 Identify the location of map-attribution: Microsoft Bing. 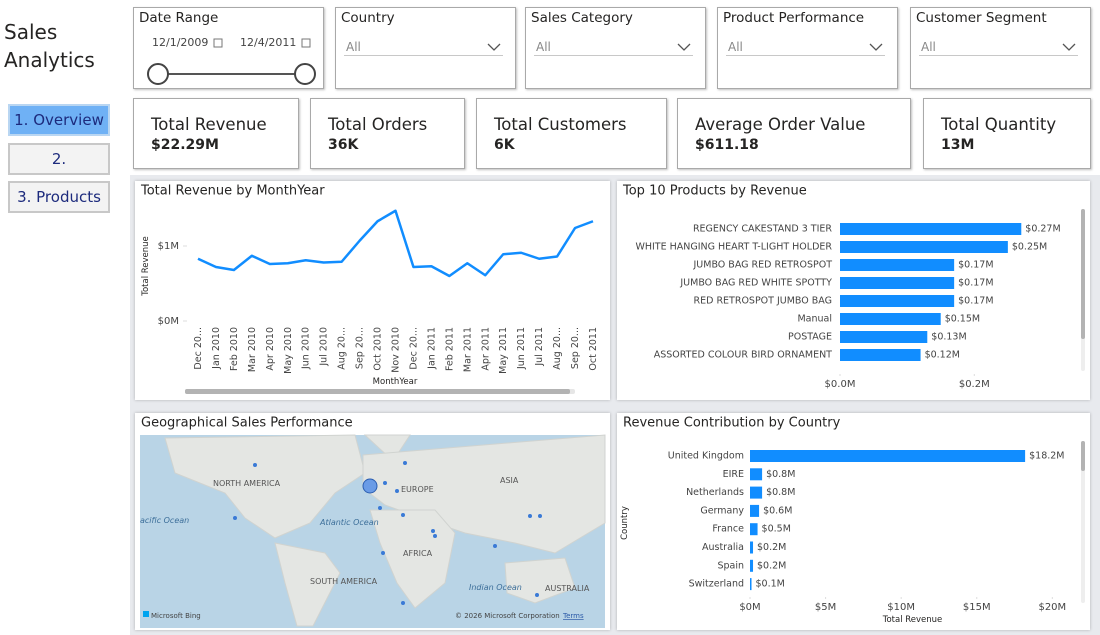
(176, 616).